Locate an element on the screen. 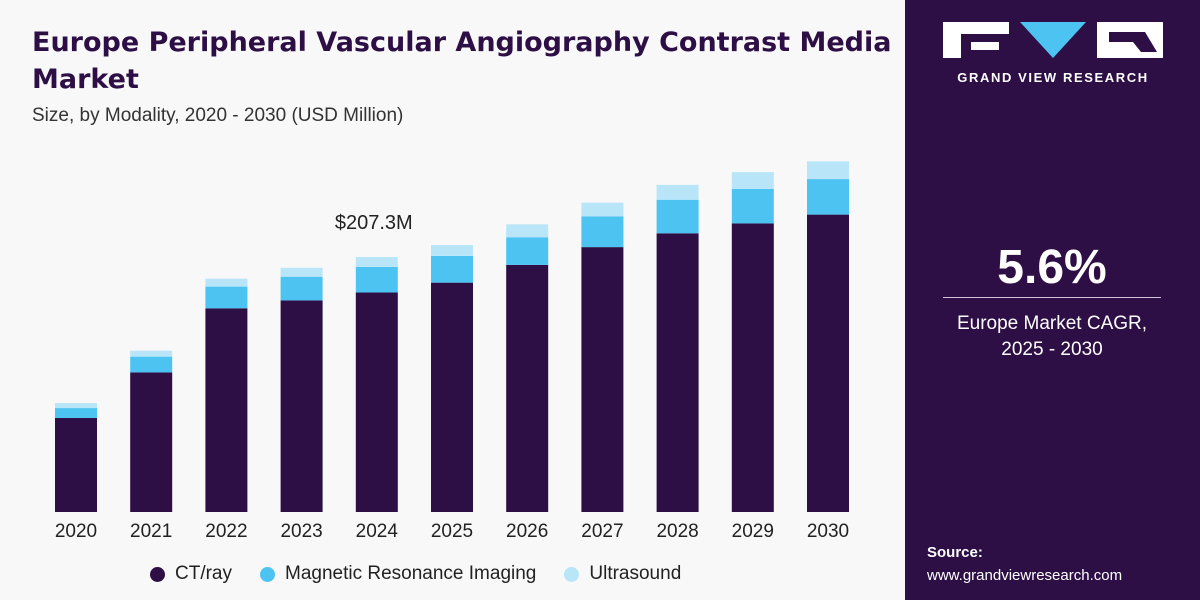 The width and height of the screenshot is (1200, 600). bar-ultrasound-2023 is located at coordinates (301, 272).